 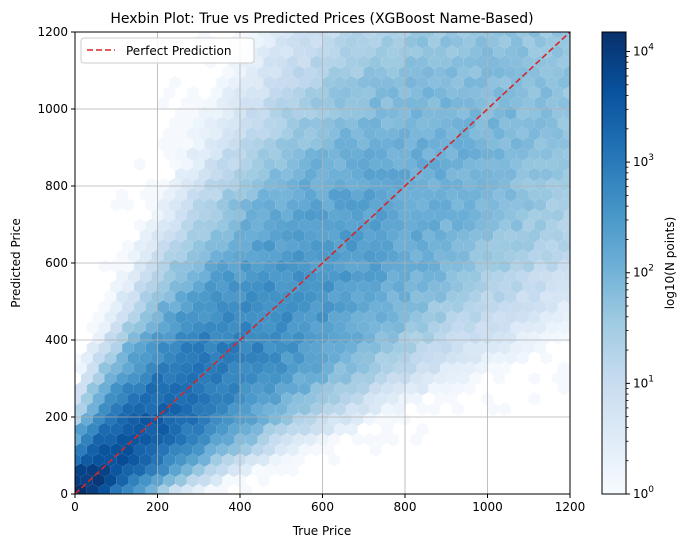 I want to click on x-axis-label: True Price, so click(x=322, y=531).